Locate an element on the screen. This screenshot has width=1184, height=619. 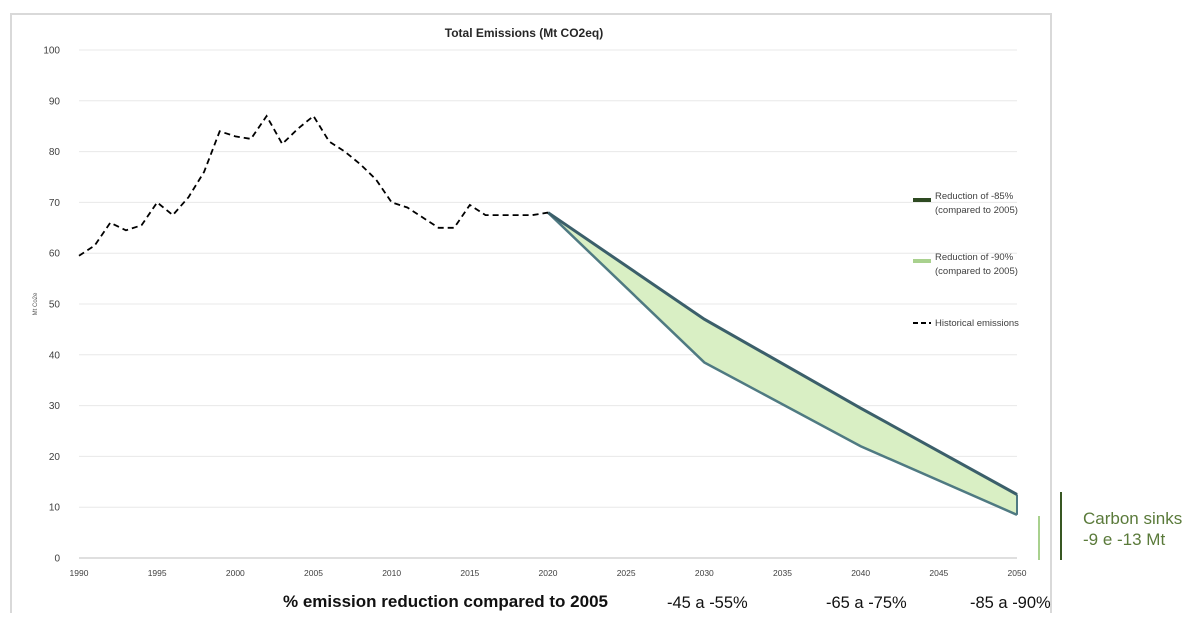
reduction-caption: % emission reduction compared to 2005 is located at coordinates (445, 601).